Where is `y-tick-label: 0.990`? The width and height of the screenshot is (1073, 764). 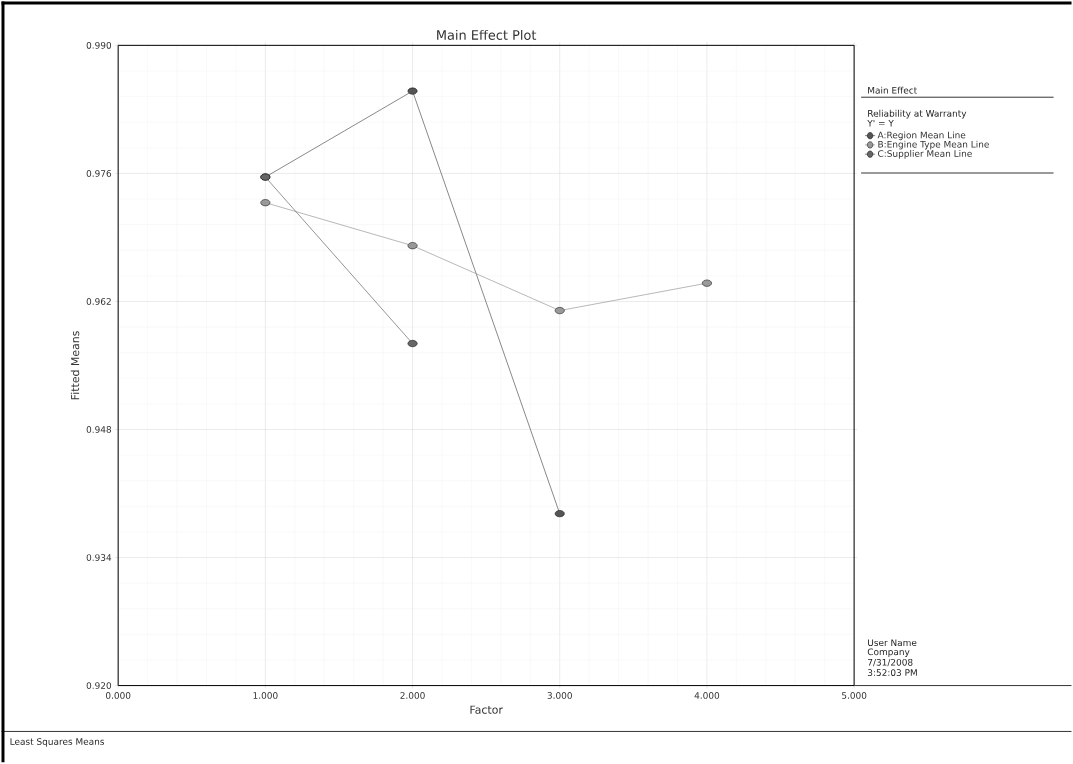
y-tick-label: 0.990 is located at coordinates (99, 45).